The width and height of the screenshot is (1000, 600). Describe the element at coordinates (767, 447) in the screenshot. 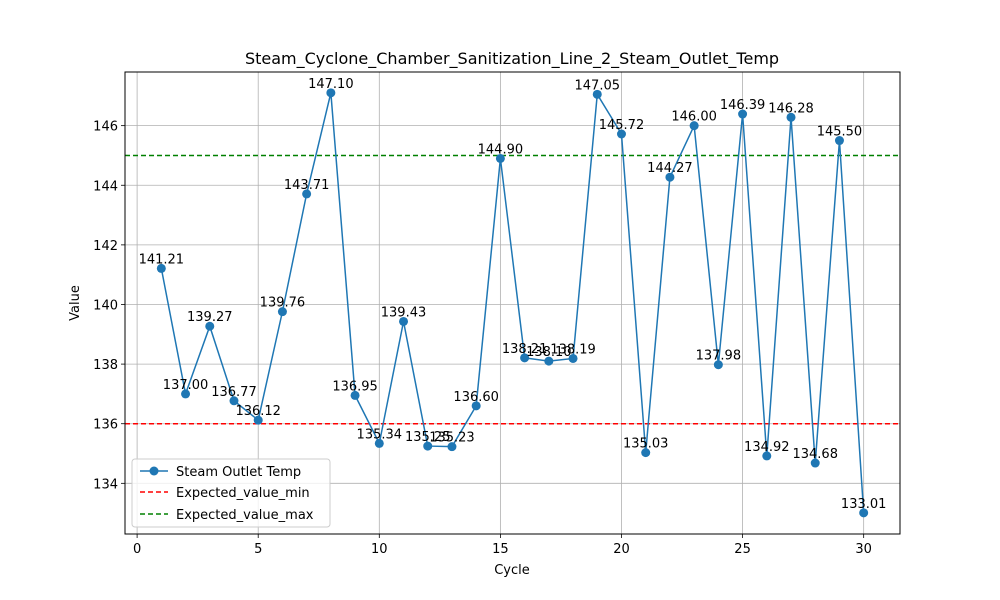

I see `data-label: 134.92` at that location.